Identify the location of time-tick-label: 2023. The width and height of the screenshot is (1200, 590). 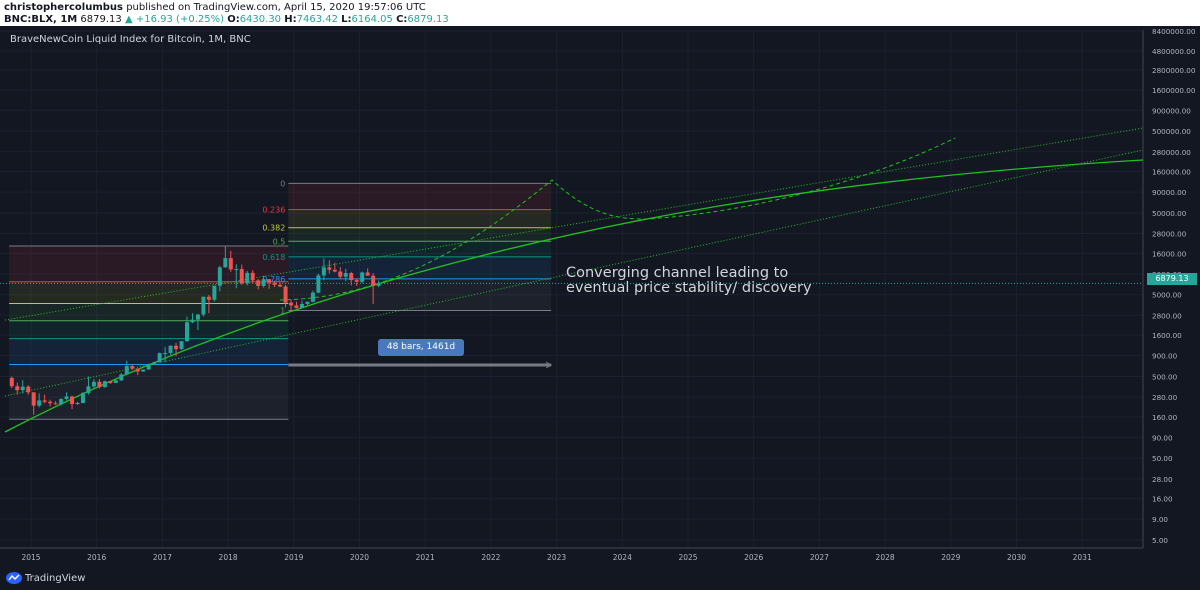
(556, 557).